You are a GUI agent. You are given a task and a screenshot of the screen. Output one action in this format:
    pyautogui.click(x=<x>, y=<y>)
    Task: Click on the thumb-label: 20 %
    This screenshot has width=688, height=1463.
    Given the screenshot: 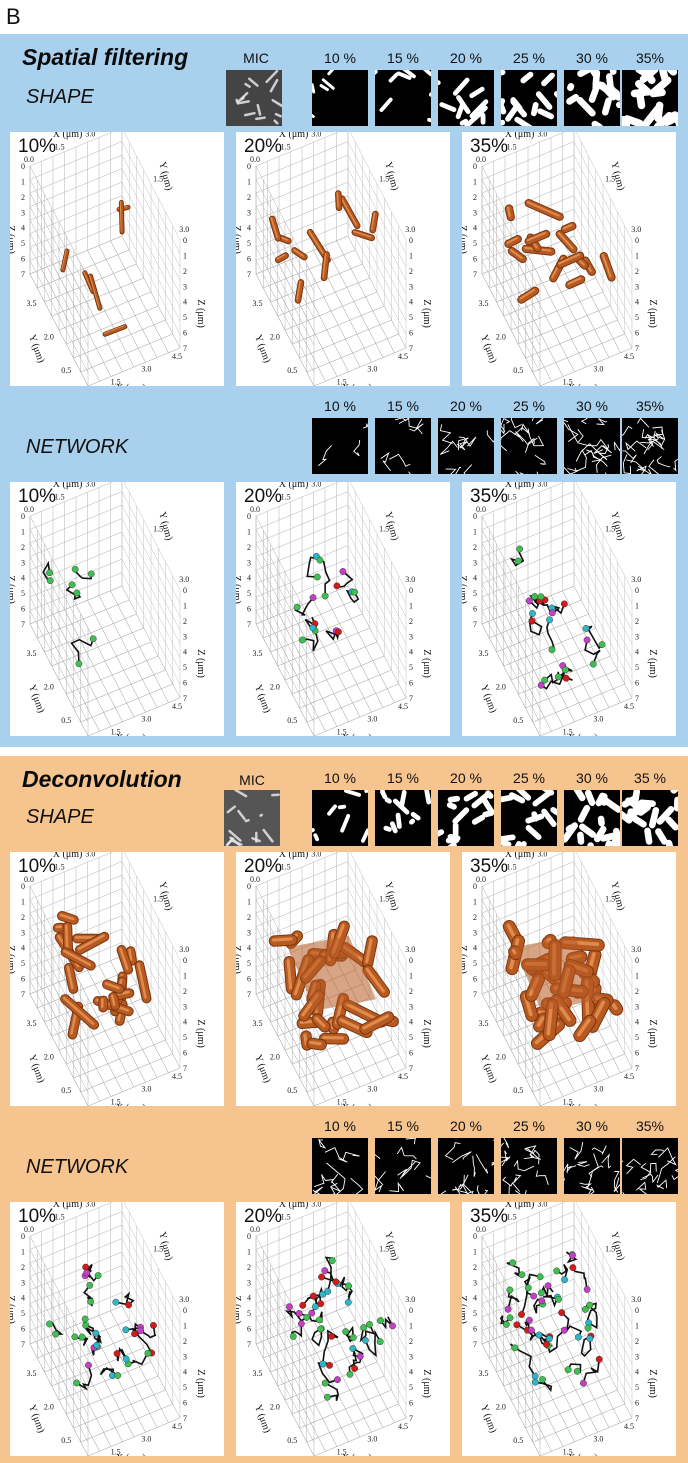 What is the action you would take?
    pyautogui.click(x=466, y=1126)
    